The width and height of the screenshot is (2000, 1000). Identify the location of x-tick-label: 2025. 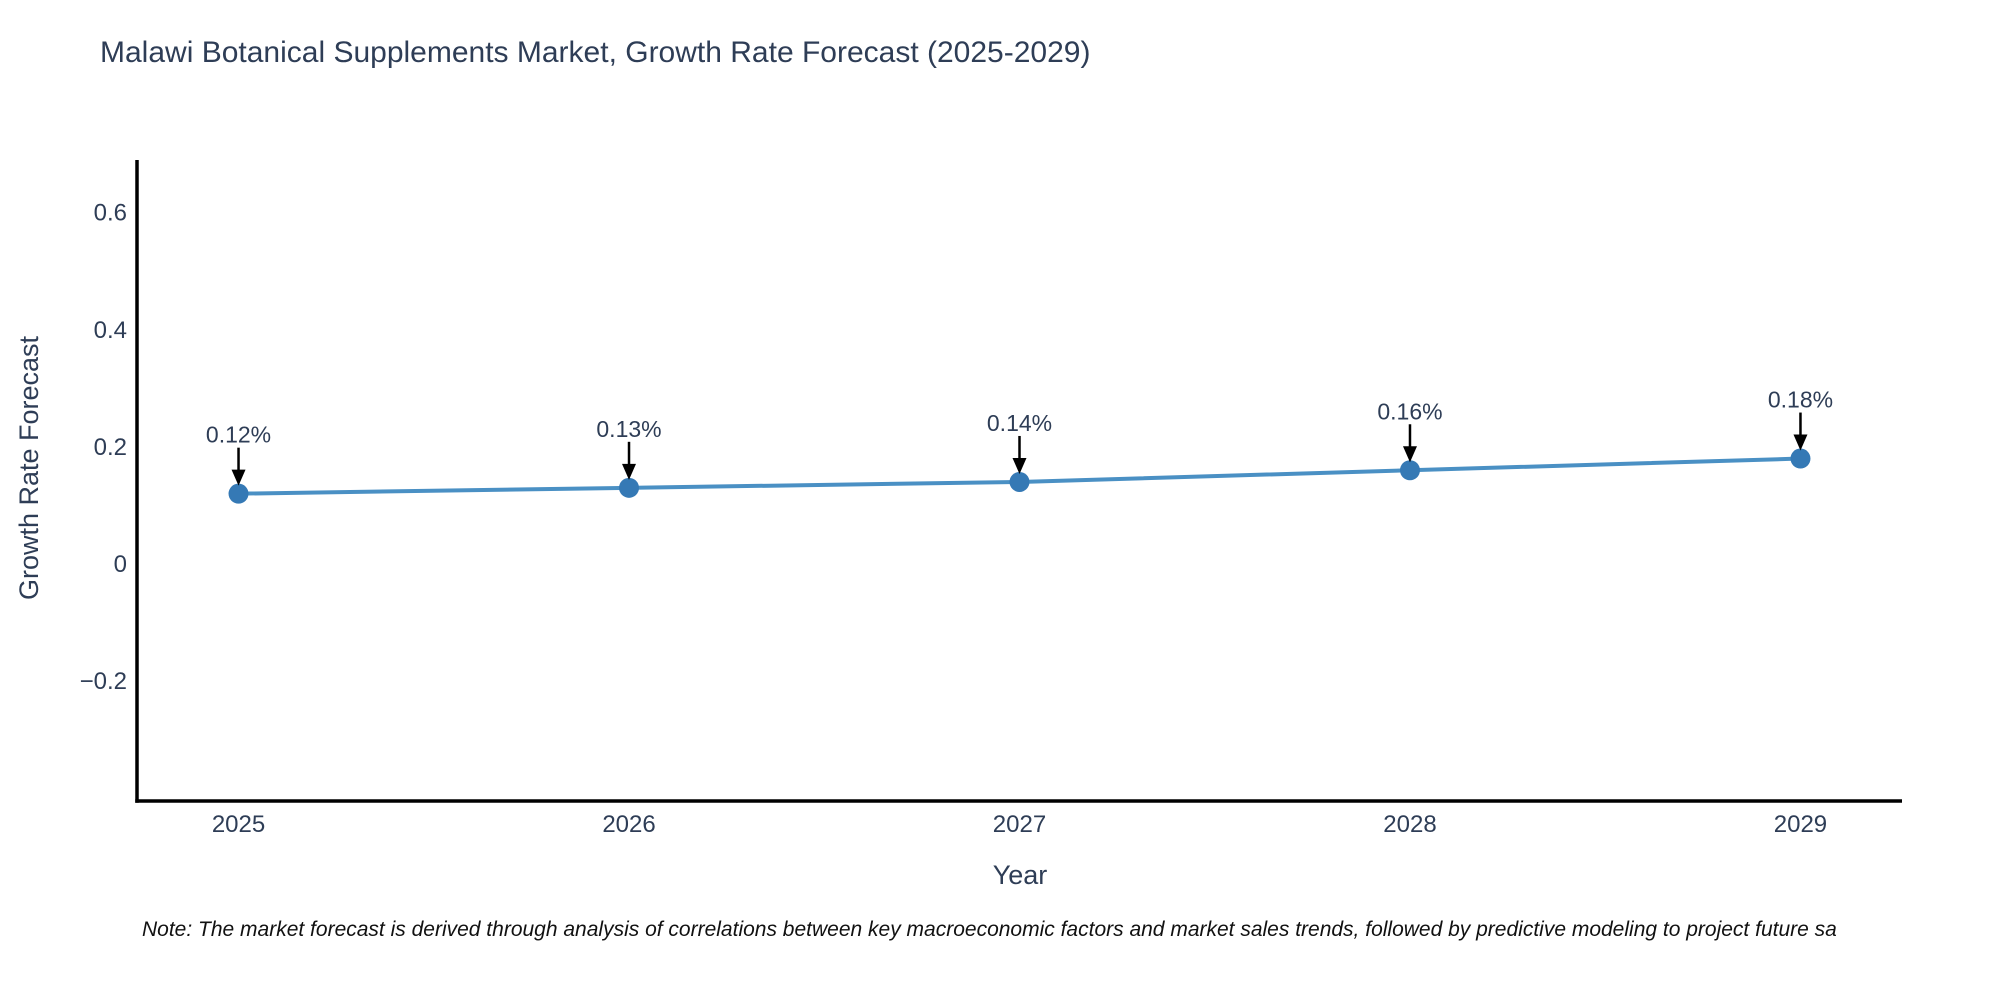
(238, 824).